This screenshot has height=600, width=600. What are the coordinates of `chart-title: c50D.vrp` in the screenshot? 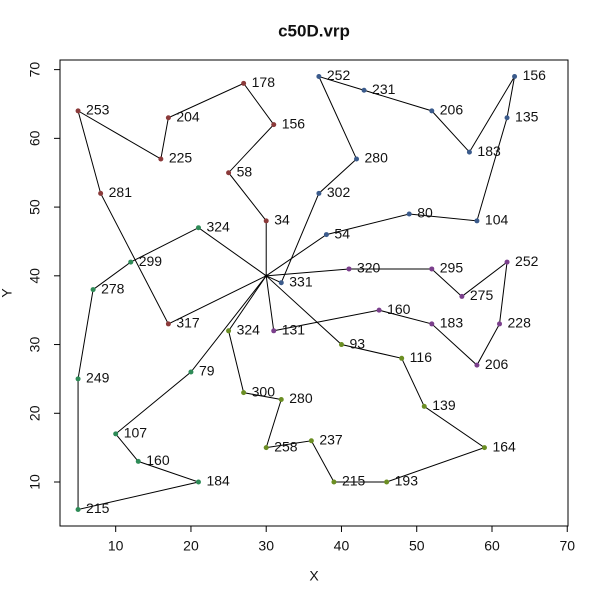 It's located at (314, 30).